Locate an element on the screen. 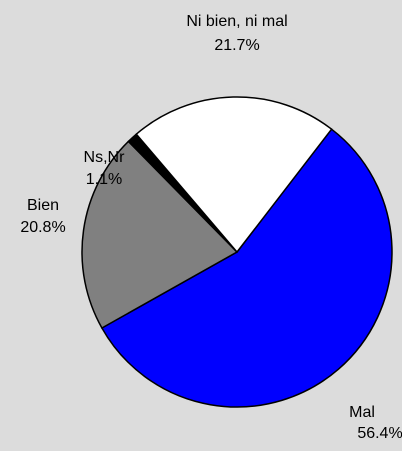 Image resolution: width=402 pixels, height=451 pixels. slice-value-label: 1.1% is located at coordinates (104, 179).